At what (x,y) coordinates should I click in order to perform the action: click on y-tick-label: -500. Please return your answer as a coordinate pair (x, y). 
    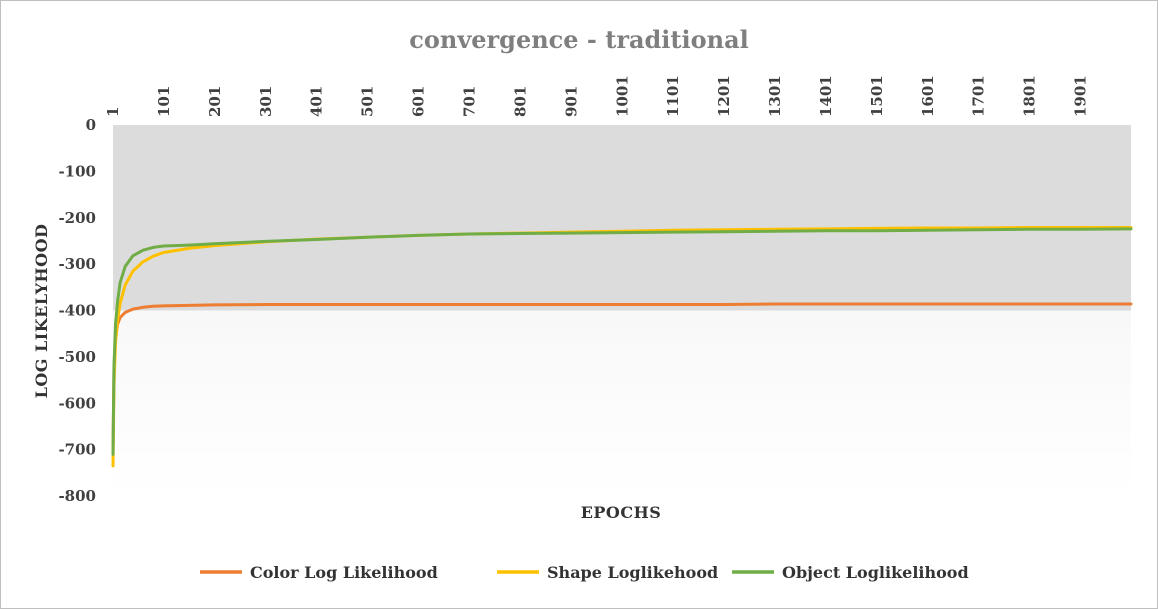
    Looking at the image, I should click on (77, 357).